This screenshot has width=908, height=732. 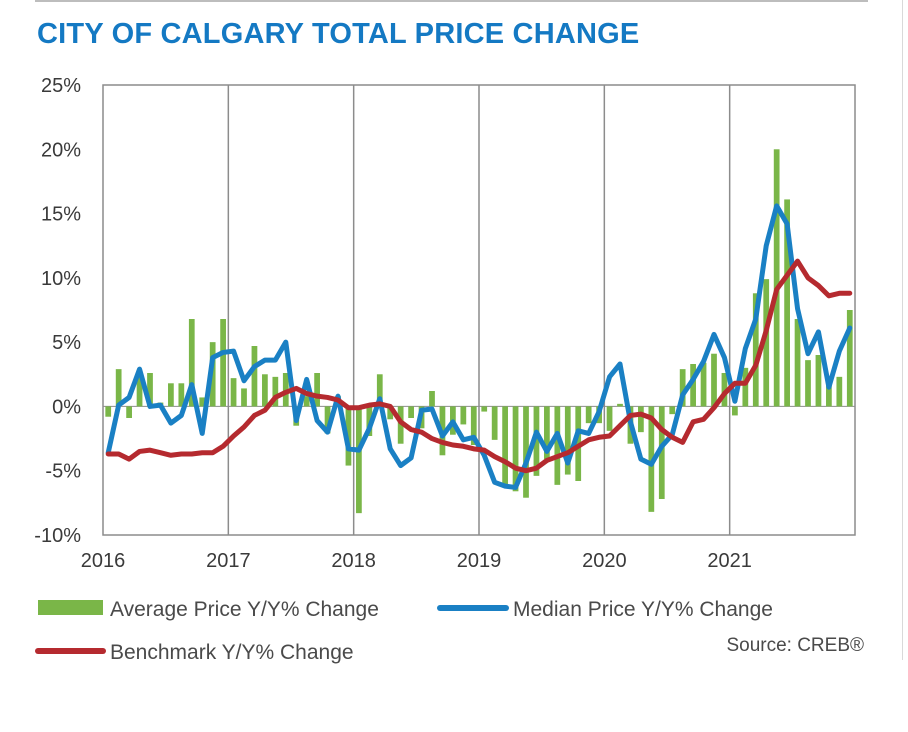 What do you see at coordinates (61, 86) in the screenshot?
I see `y-tick-label: 25%` at bounding box center [61, 86].